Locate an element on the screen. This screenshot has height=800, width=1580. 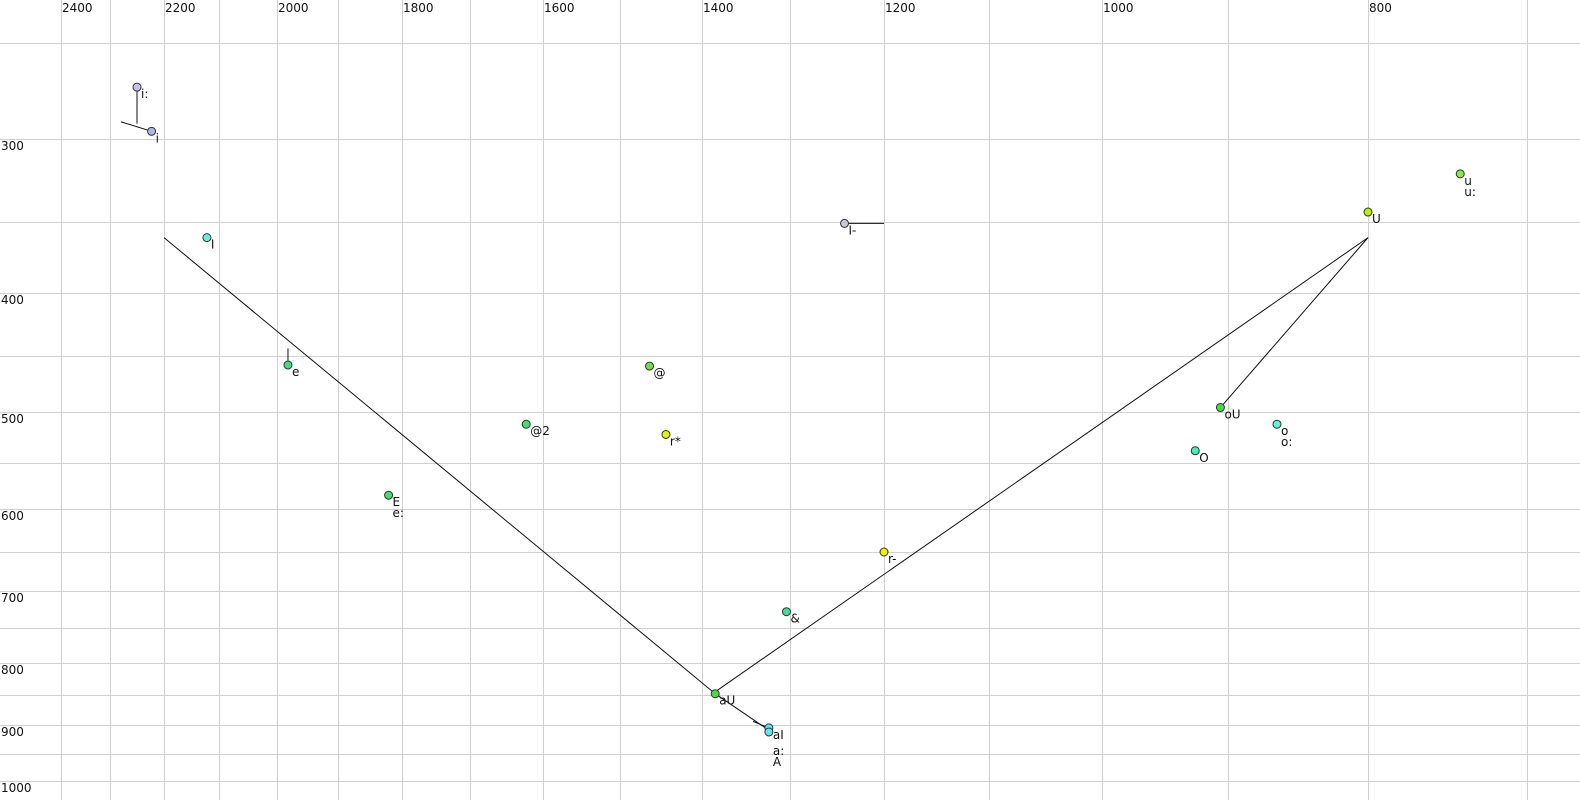
vowel-label: r- is located at coordinates (892, 559).